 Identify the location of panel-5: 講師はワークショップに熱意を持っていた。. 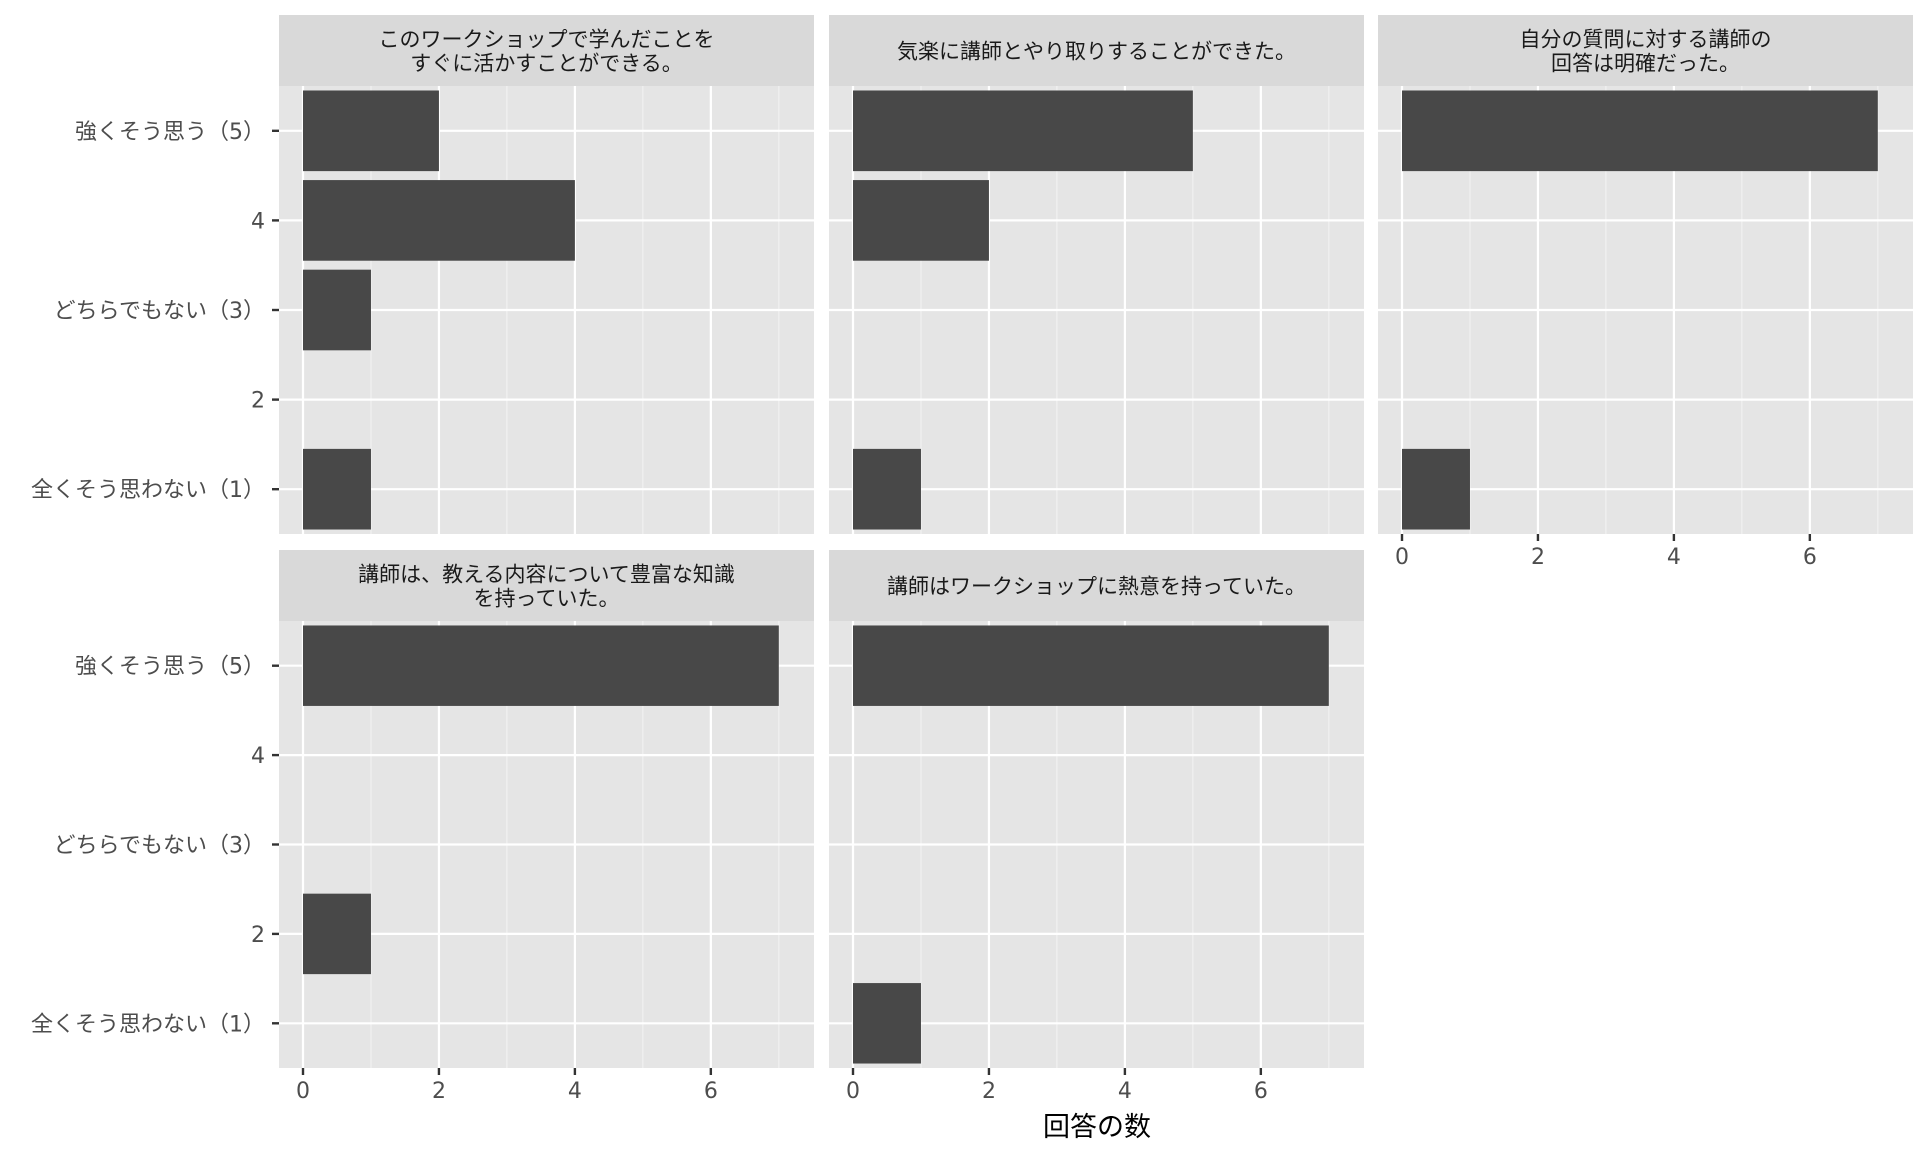
(1096, 809).